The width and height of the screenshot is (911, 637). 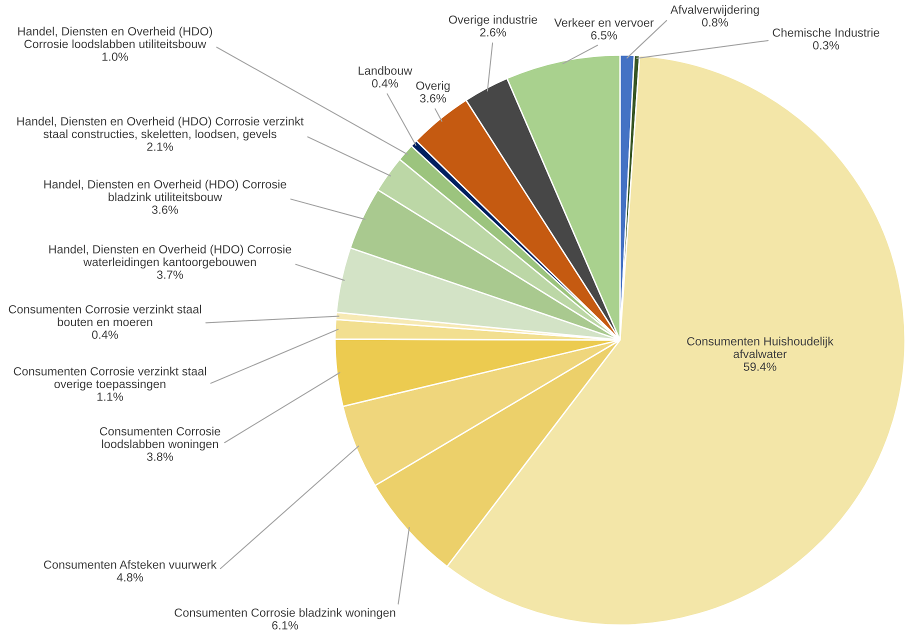 I want to click on data-label: 59.4%, so click(x=760, y=366).